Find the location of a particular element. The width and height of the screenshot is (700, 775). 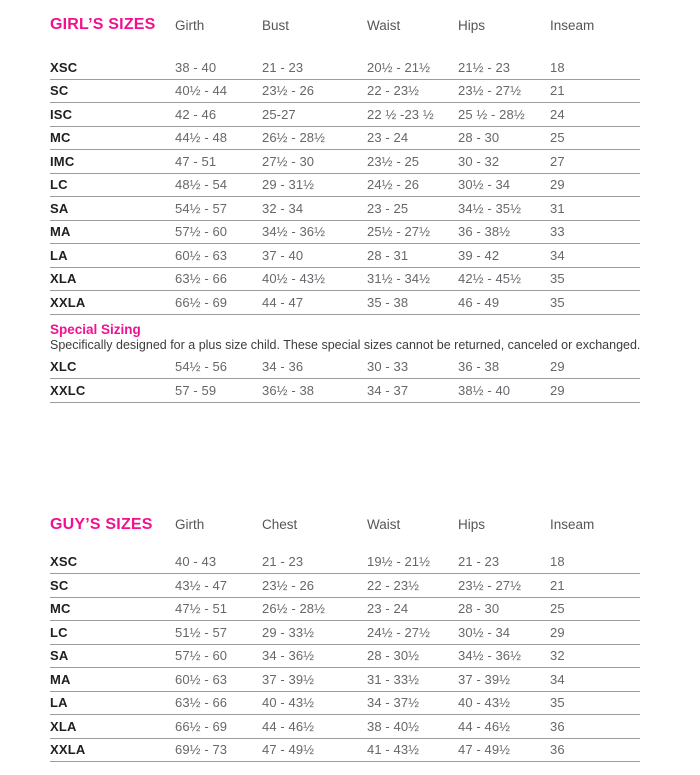

size-label: XLC is located at coordinates (63, 367).